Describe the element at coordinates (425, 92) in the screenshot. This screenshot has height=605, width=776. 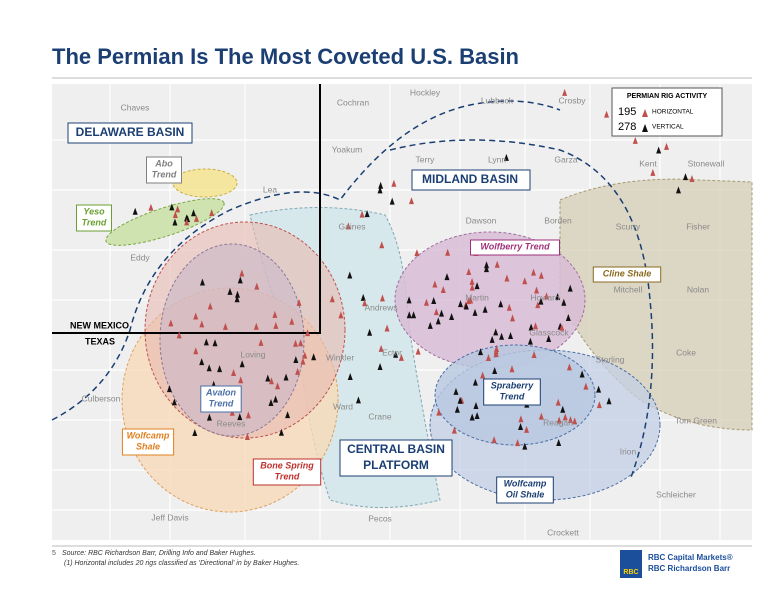
I see `county-label: Hockley` at that location.